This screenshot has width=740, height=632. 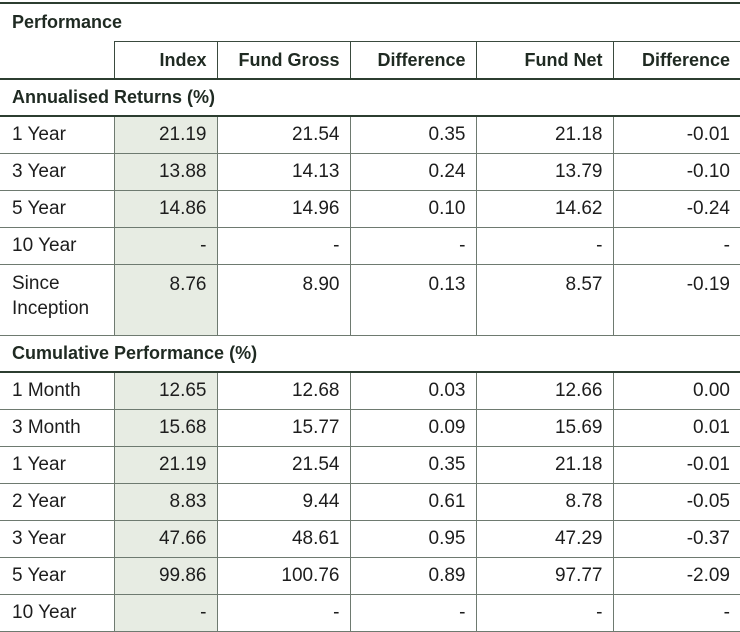 What do you see at coordinates (676, 60) in the screenshot?
I see `header-difference-net: Difference` at bounding box center [676, 60].